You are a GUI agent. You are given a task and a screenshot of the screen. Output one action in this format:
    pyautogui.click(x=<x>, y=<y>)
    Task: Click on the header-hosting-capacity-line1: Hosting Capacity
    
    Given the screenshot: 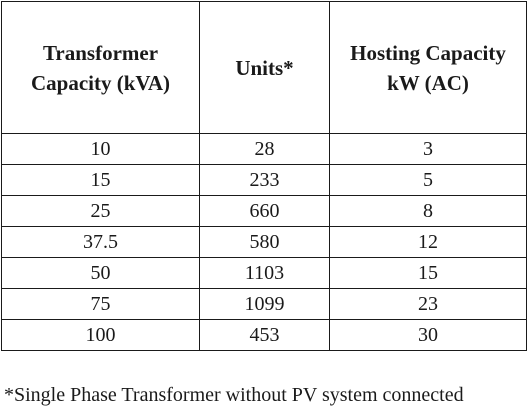 What is the action you would take?
    pyautogui.click(x=428, y=52)
    